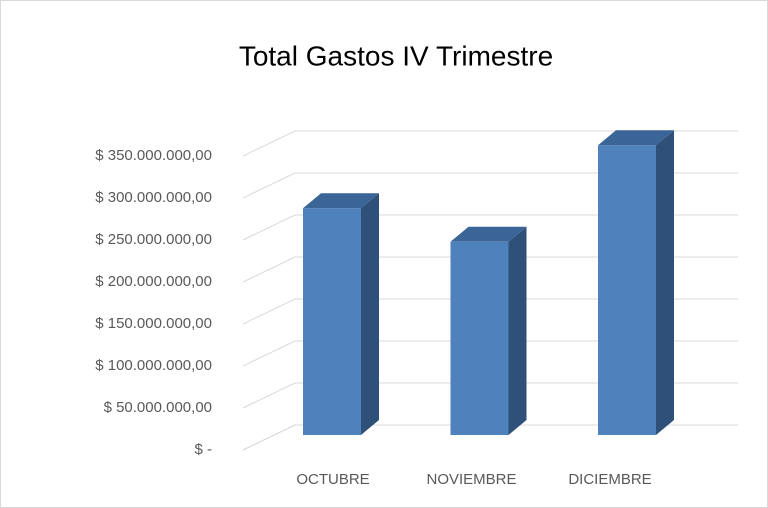  I want to click on y-tick-label: $ -, so click(203, 449).